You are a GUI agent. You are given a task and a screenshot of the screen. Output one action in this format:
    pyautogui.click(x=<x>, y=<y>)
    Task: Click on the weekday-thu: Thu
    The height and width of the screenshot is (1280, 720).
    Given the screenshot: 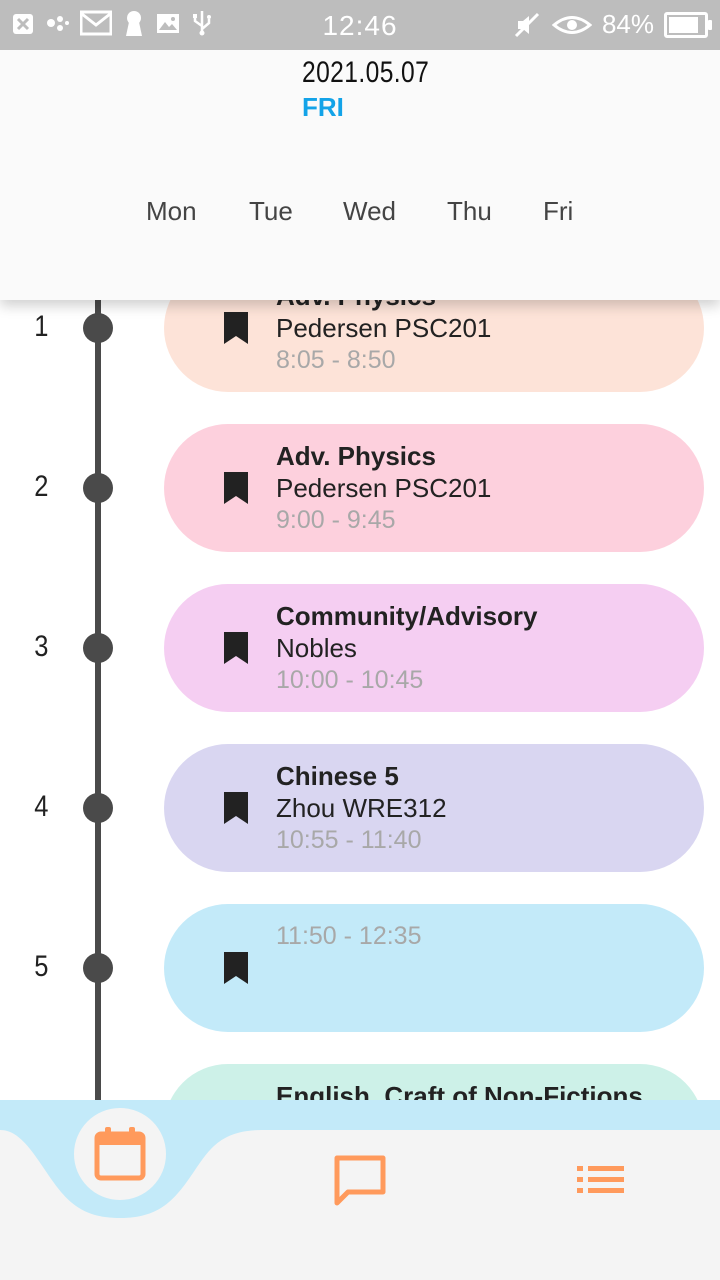 What is the action you would take?
    pyautogui.click(x=469, y=211)
    